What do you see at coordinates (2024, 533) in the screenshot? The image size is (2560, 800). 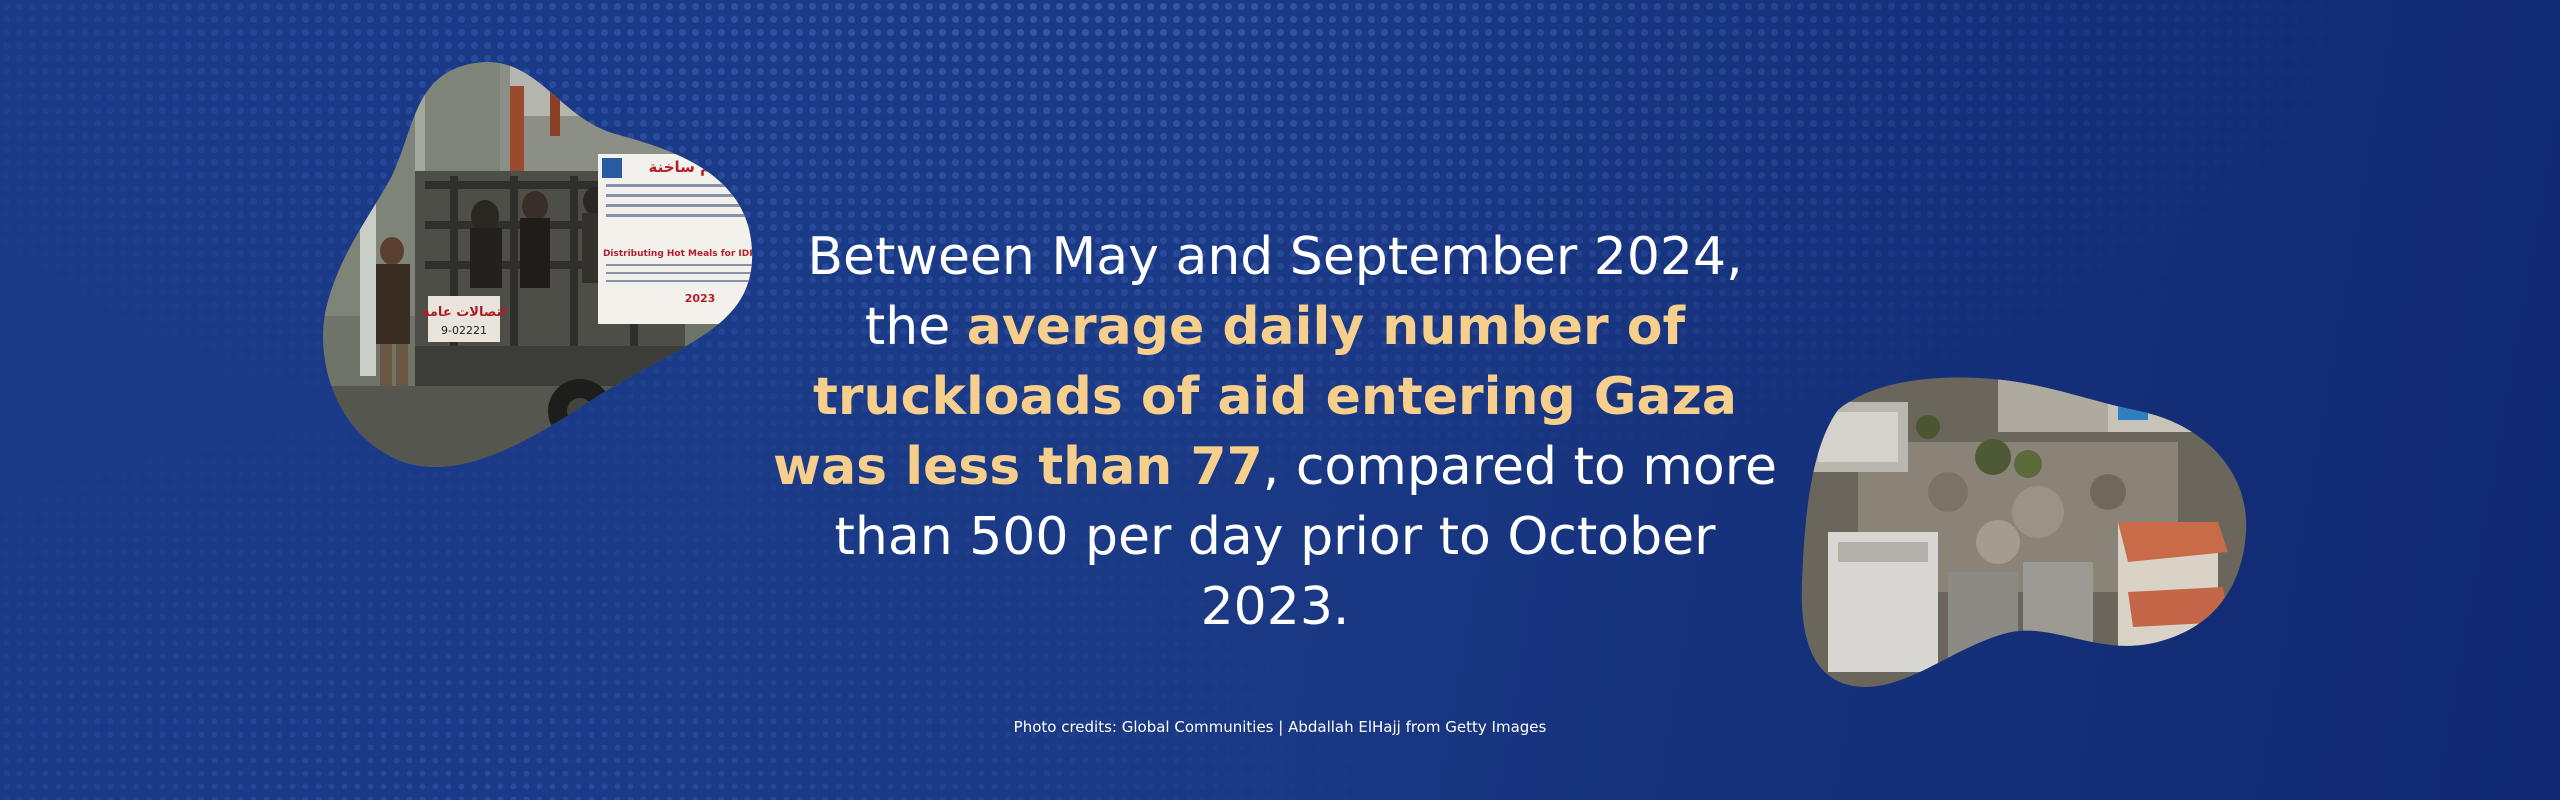 I see `aerial-destruction-photo` at bounding box center [2024, 533].